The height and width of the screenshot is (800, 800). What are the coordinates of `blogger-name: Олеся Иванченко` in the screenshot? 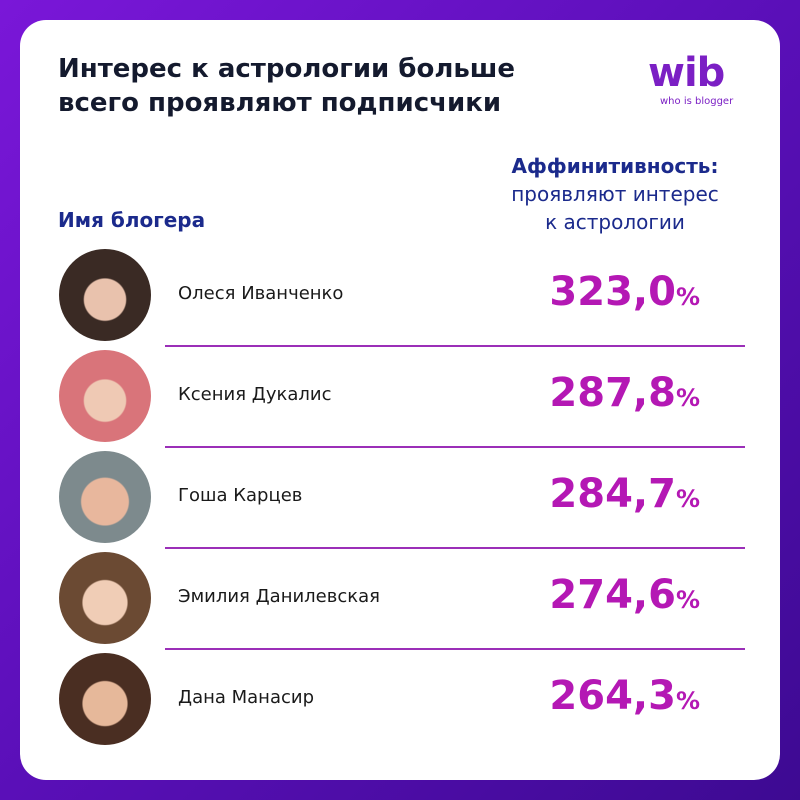 It's located at (261, 293).